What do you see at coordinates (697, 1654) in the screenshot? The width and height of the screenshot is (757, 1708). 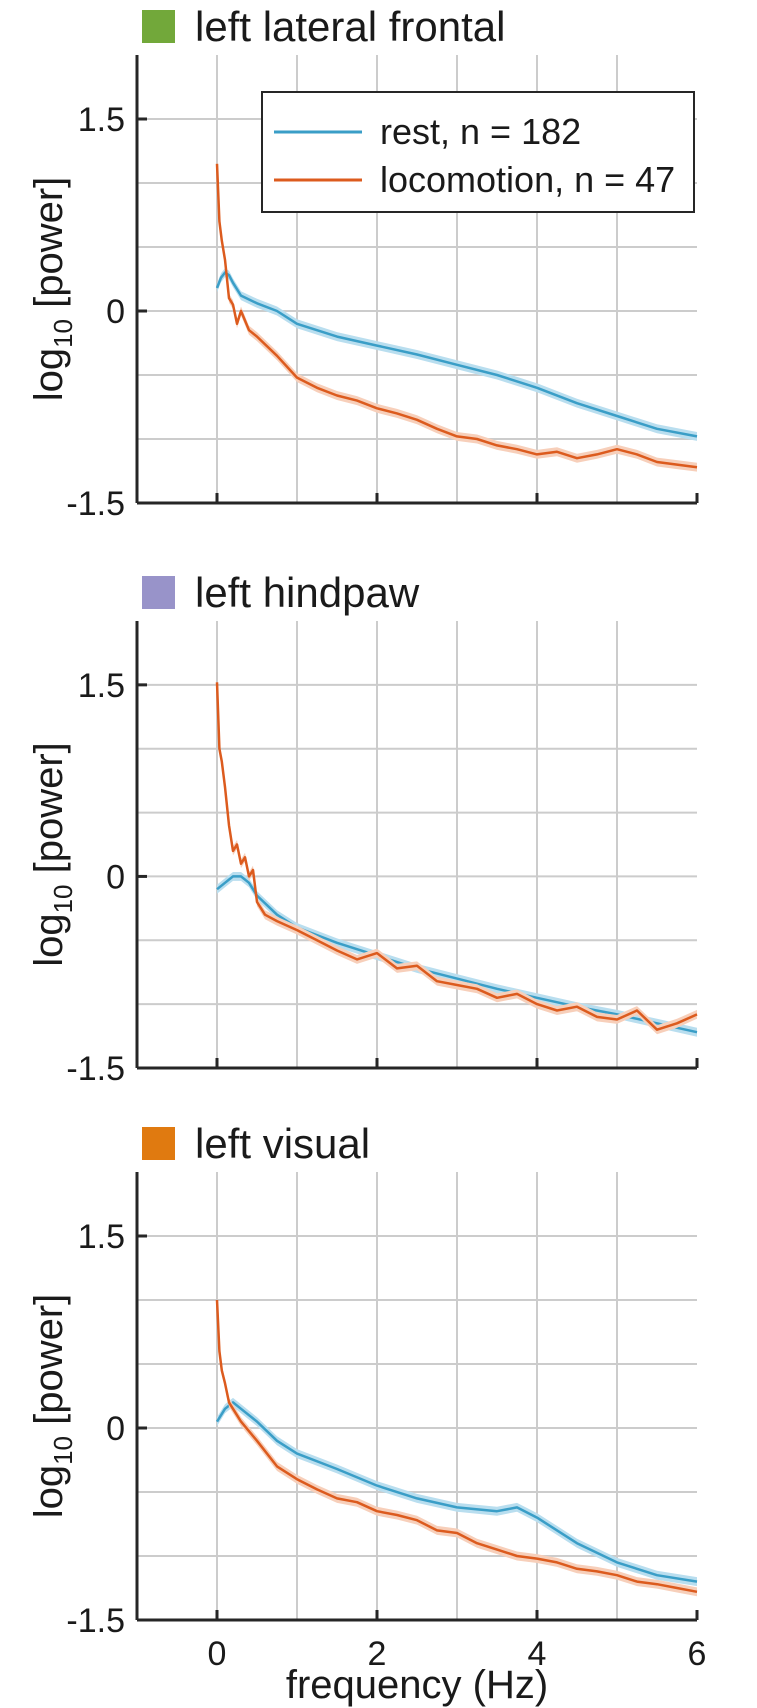 I see `x-tick-label: 6` at bounding box center [697, 1654].